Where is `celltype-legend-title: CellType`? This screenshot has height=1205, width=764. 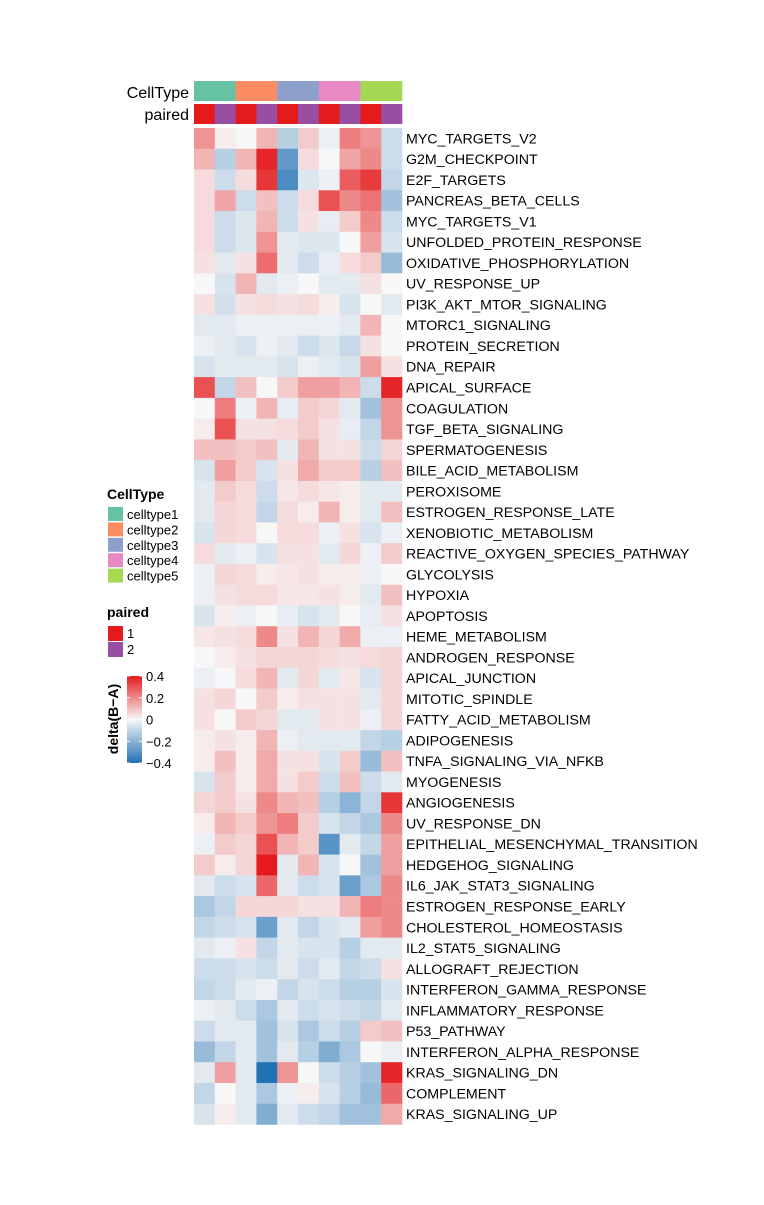 celltype-legend-title: CellType is located at coordinates (136, 494).